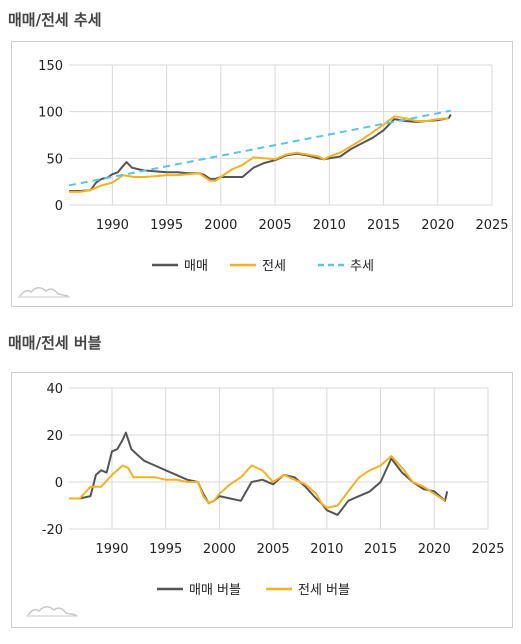  What do you see at coordinates (112, 225) in the screenshot?
I see `trend-x-tick-label: 1990` at bounding box center [112, 225].